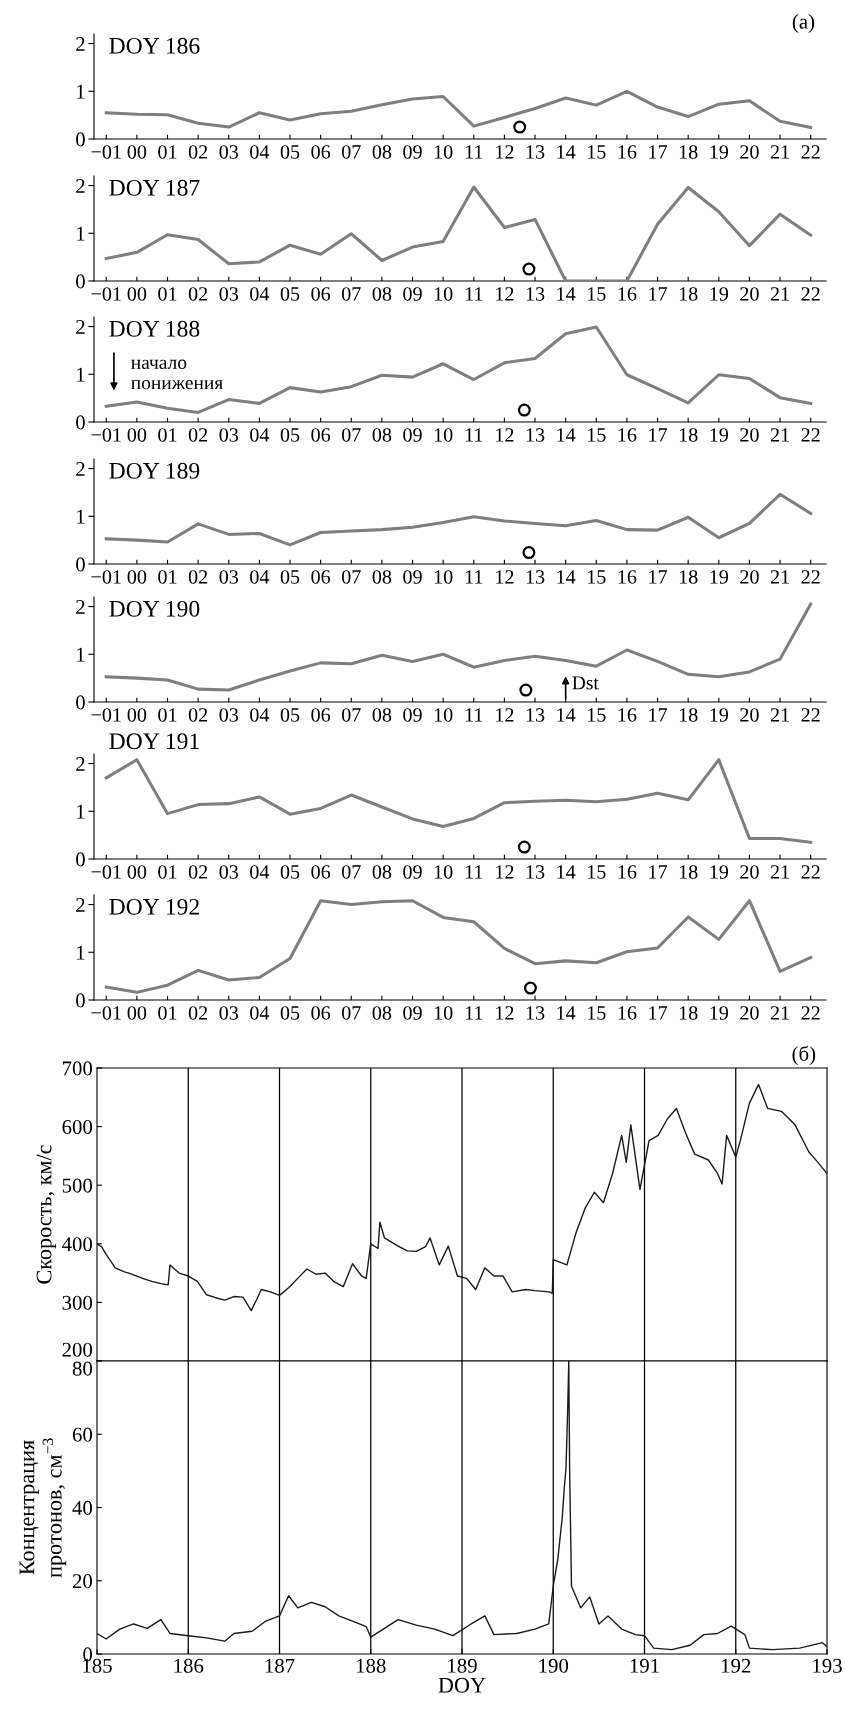 The height and width of the screenshot is (1710, 846). Describe the element at coordinates (458, 109) in the screenshot. I see `line-series` at that location.